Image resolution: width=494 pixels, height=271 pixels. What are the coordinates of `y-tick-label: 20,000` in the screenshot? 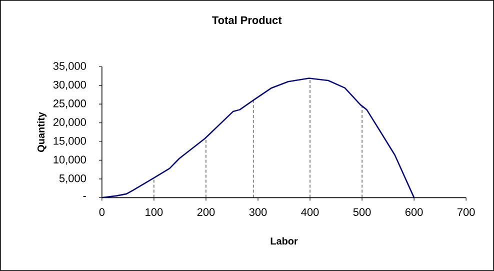 It's located at (69, 123).